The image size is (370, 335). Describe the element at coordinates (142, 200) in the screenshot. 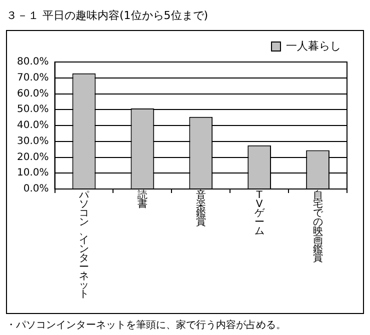

I see `x-tick-label: 読書` at that location.